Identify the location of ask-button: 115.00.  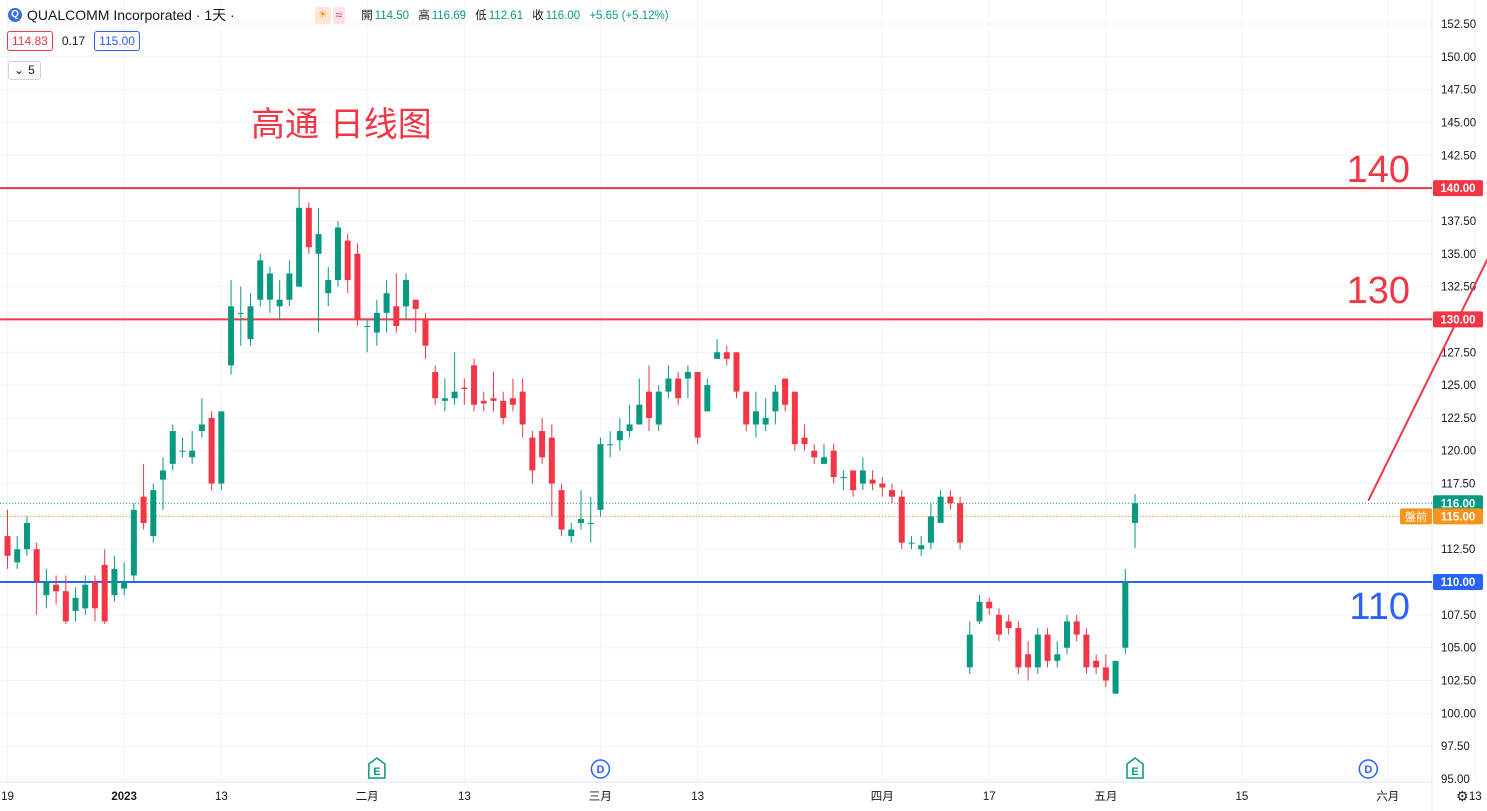
(117, 41).